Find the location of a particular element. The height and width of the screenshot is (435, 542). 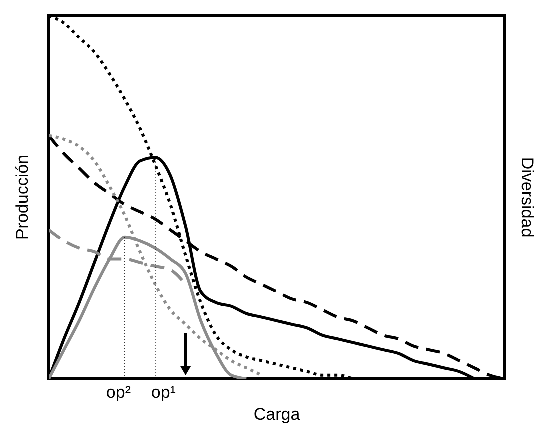

text: op² is located at coordinates (119, 392).